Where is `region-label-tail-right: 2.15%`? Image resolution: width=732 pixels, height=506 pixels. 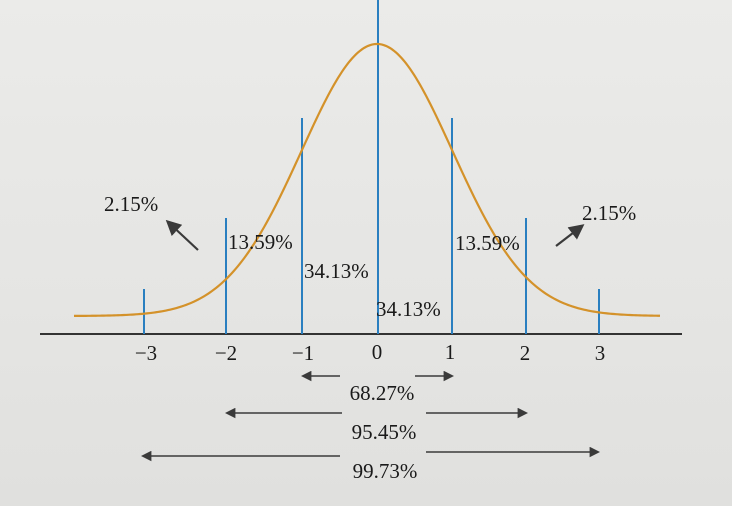
region-label-tail-right: 2.15% is located at coordinates (609, 213).